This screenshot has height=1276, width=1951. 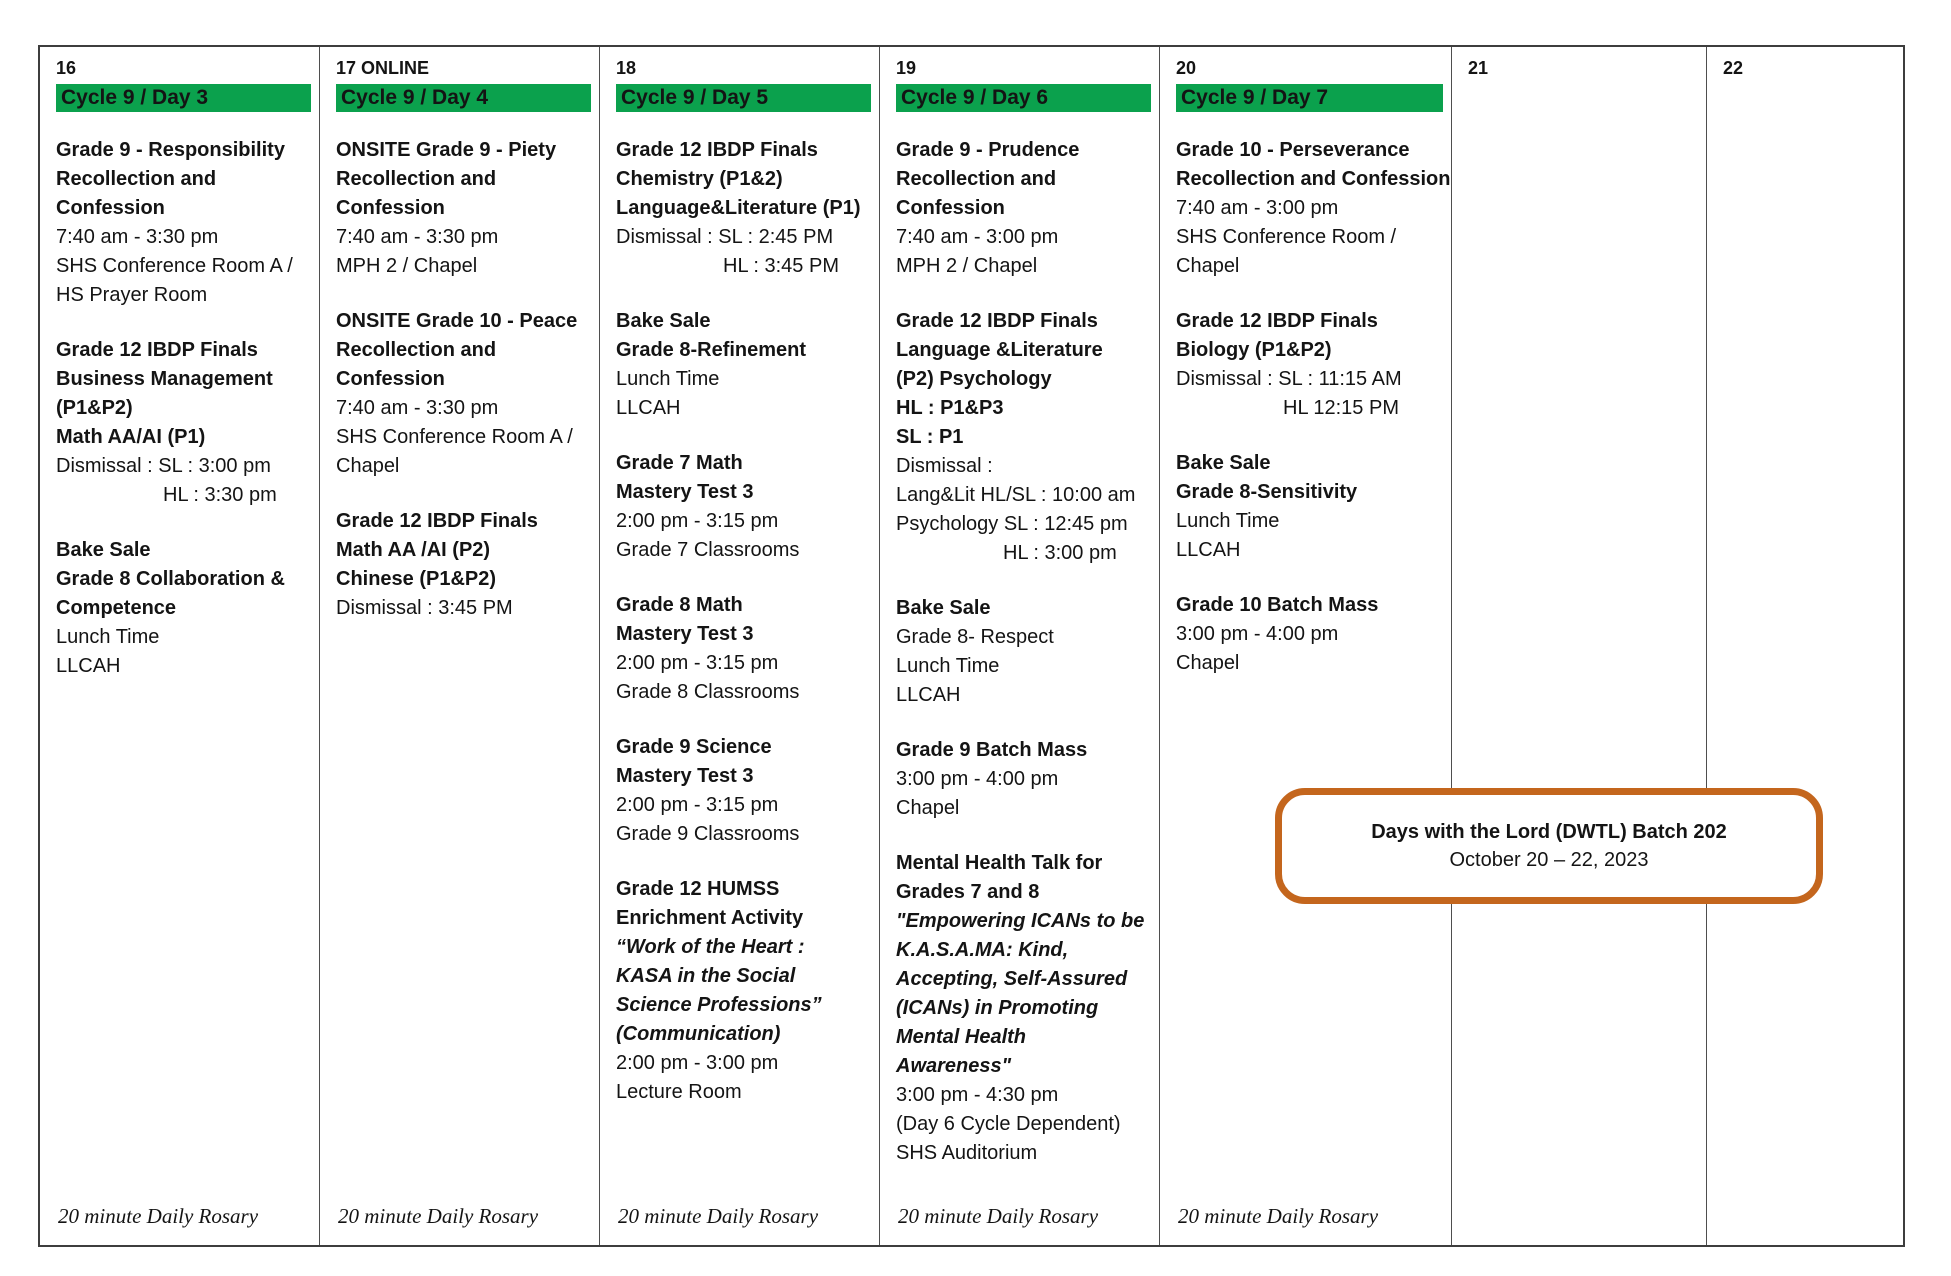 What do you see at coordinates (1267, 492) in the screenshot?
I see `event-line: Grade 8-Sensitivity` at bounding box center [1267, 492].